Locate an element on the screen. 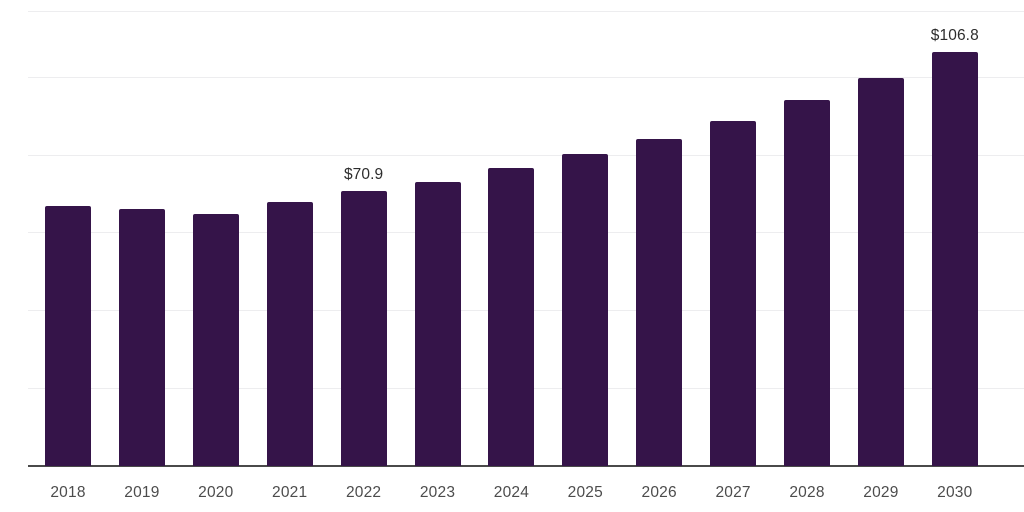  x-axis-tick-label: 2029 is located at coordinates (881, 492).